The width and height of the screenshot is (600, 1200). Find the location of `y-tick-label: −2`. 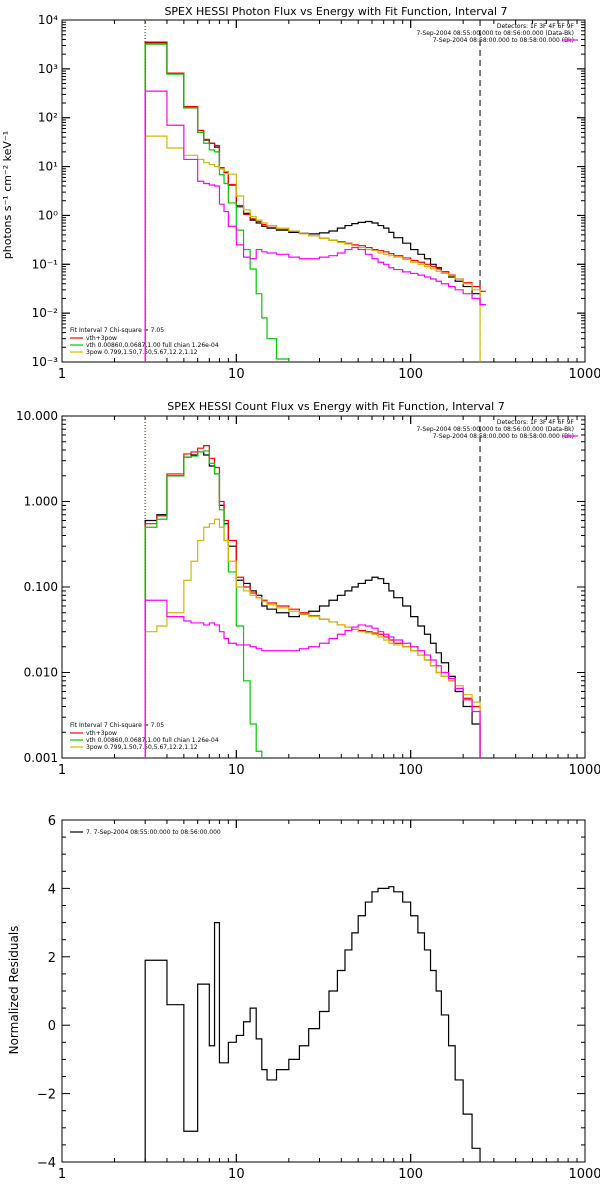

y-tick-label: −2 is located at coordinates (46, 1095).